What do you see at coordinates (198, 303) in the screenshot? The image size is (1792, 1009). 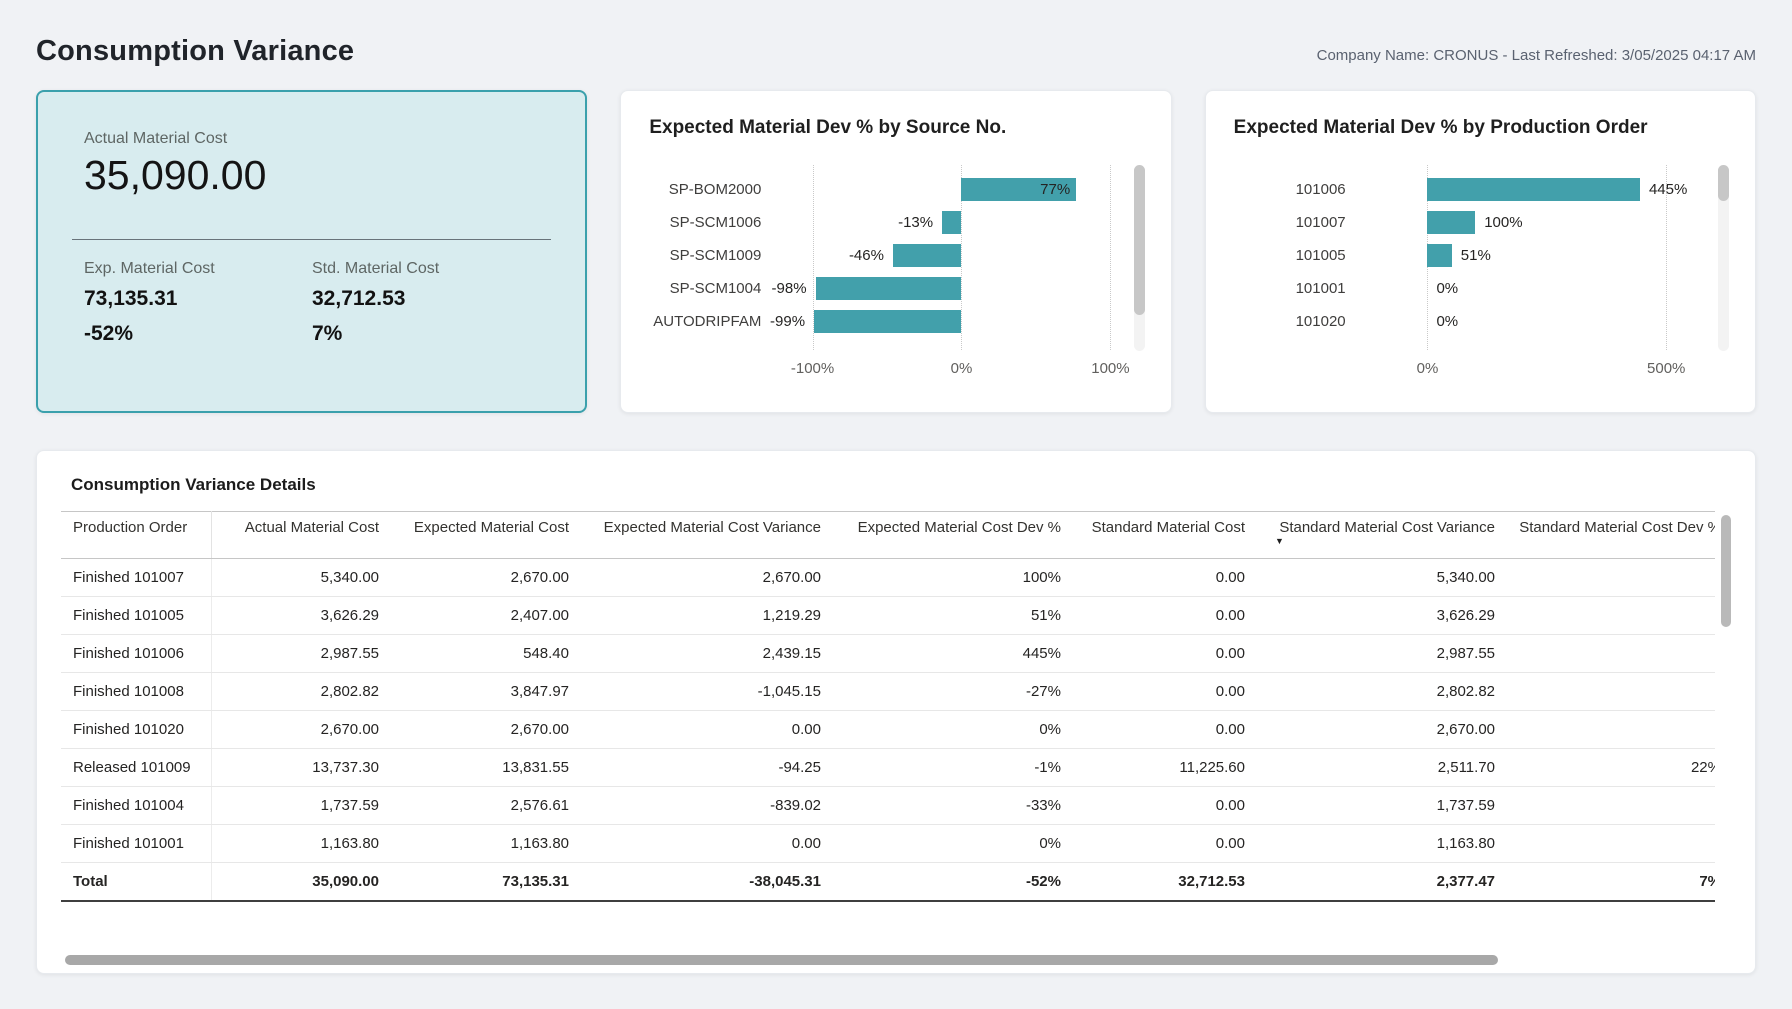 I see `kpi-sub-expected: Exp. Material Cost 73,135.31 -52%` at bounding box center [198, 303].